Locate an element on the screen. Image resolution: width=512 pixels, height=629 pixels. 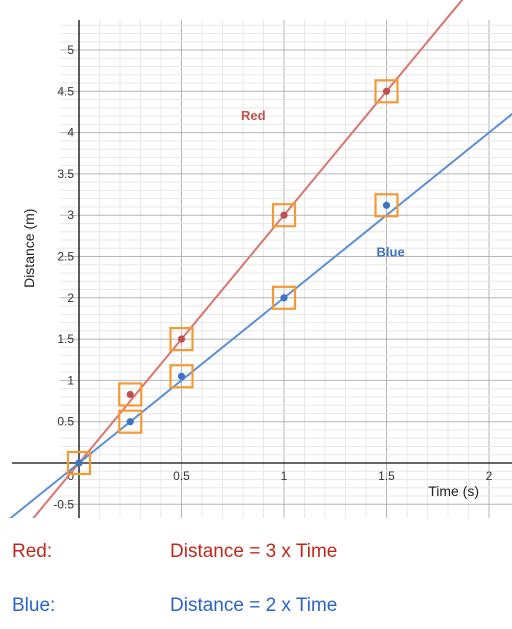
y-tick-label: 1.5 is located at coordinates (65, 339).